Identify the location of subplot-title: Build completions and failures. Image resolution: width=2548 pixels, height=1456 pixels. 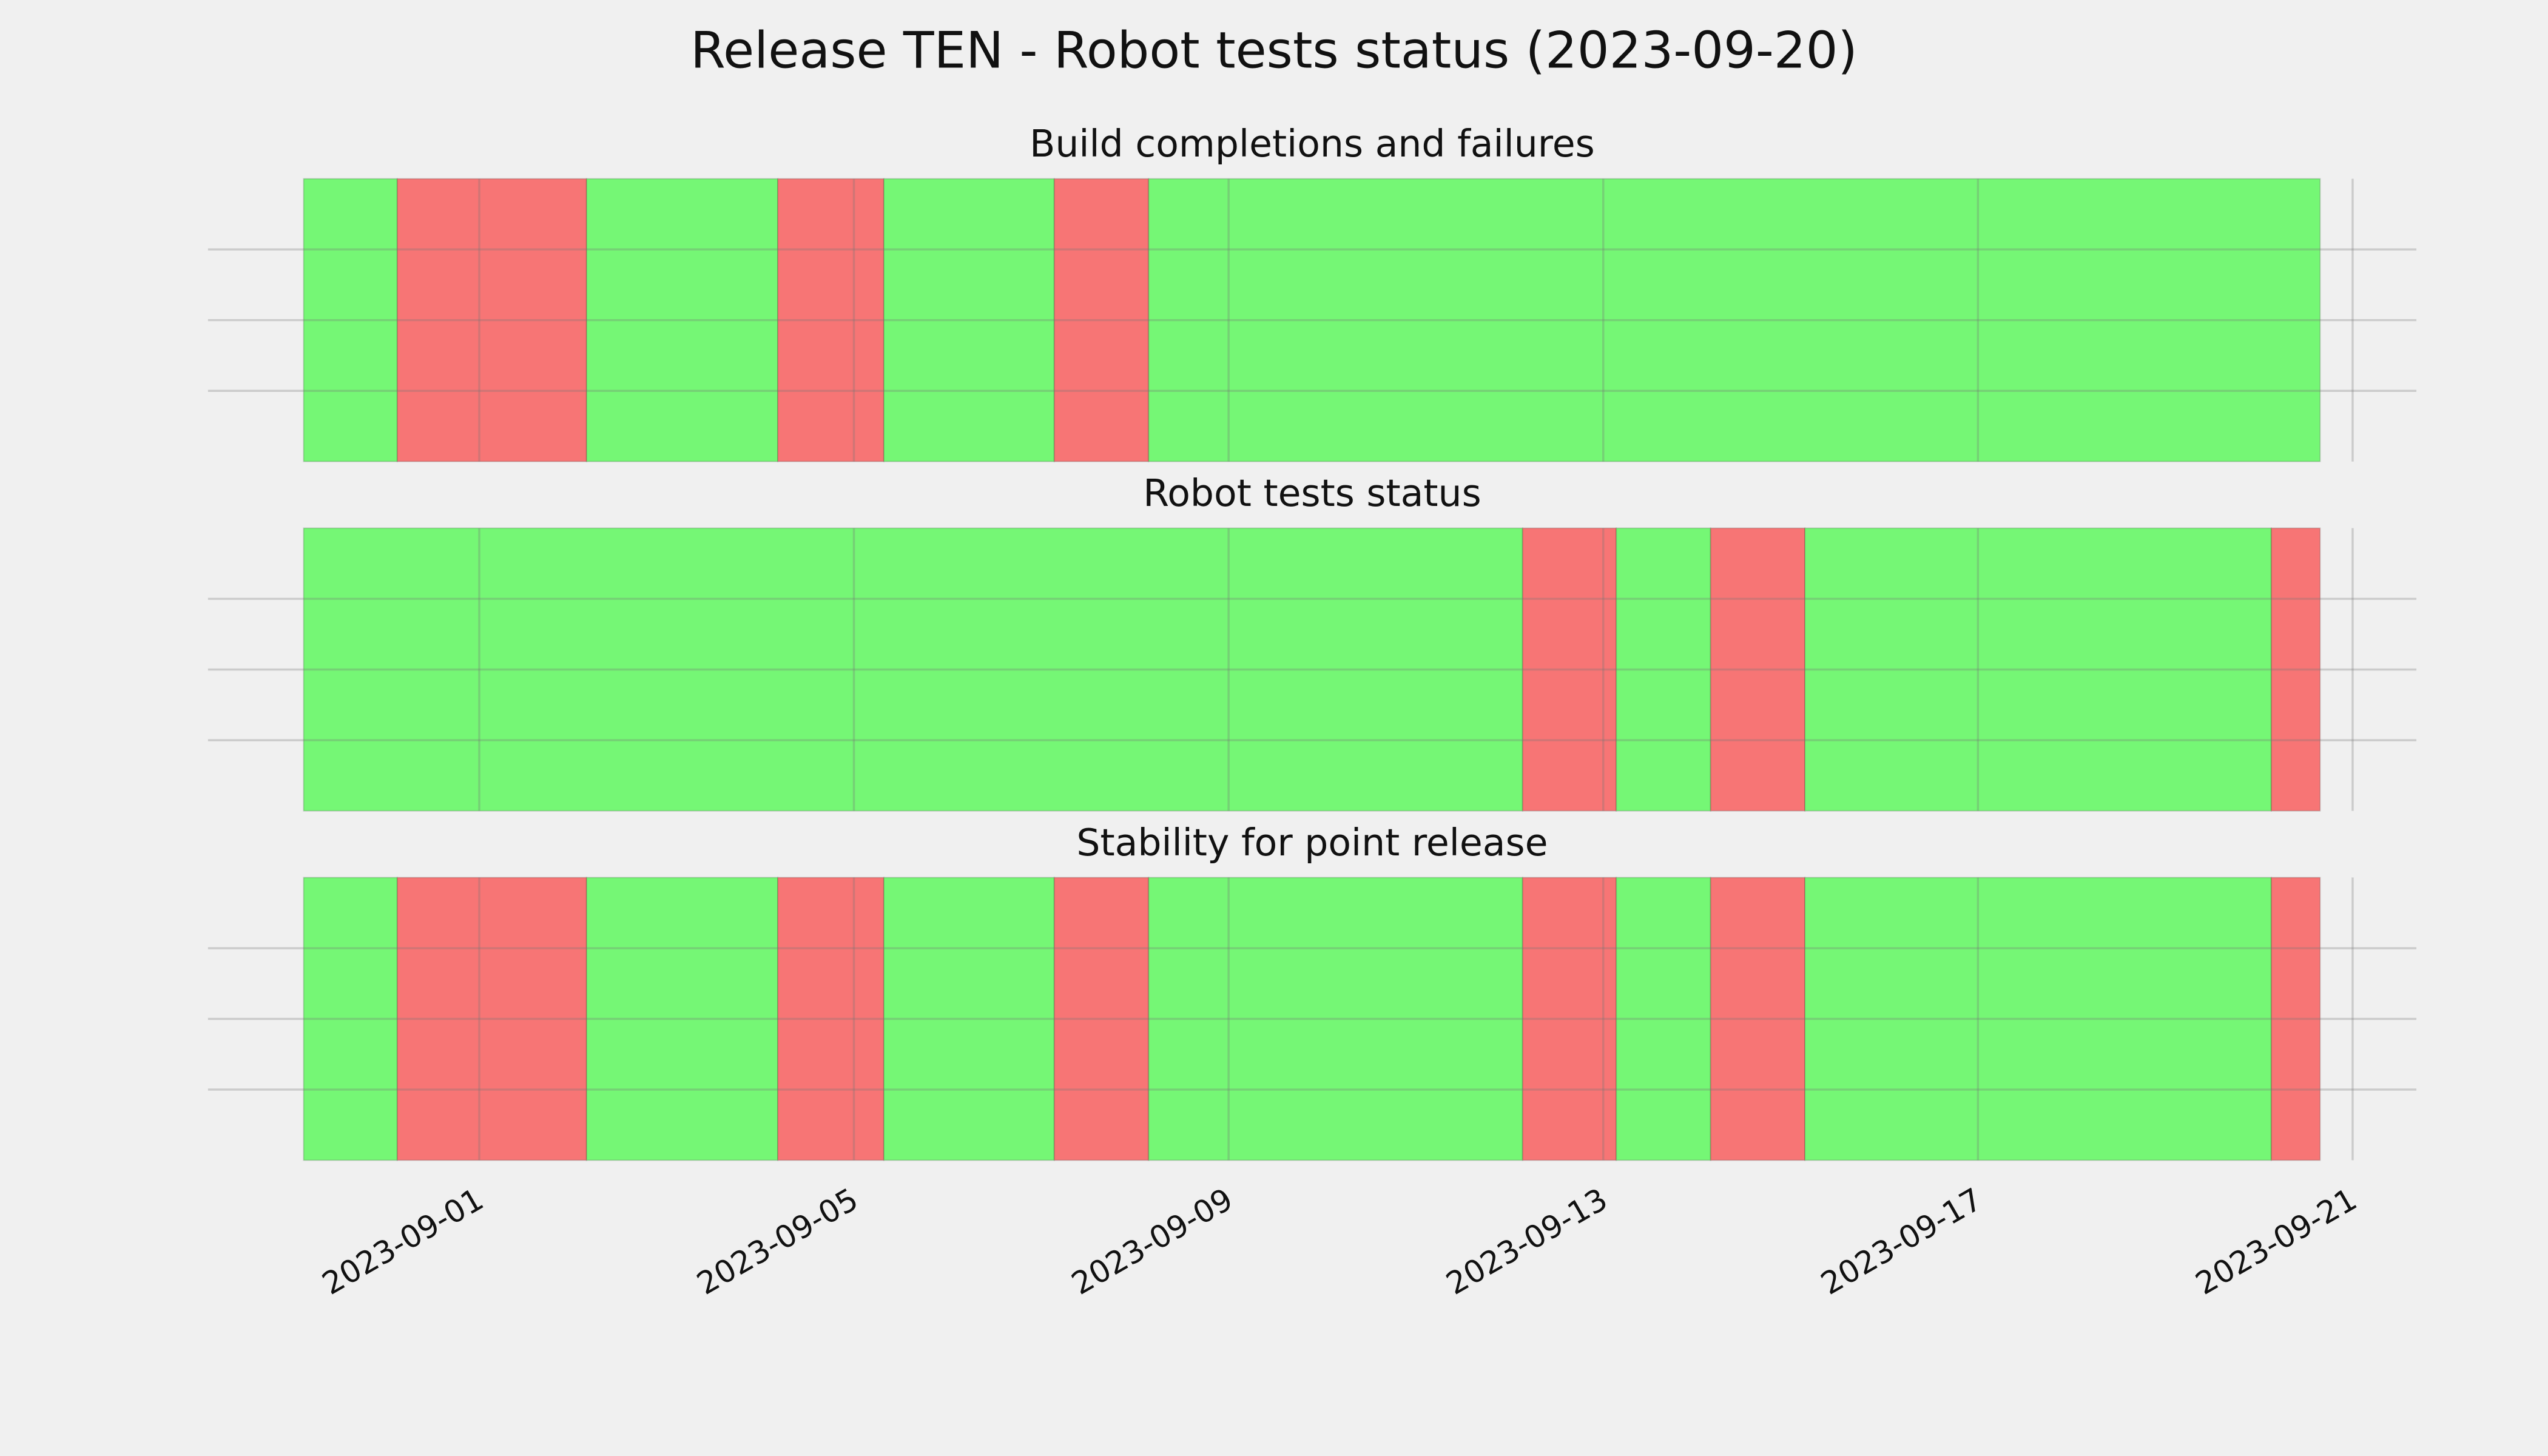
(1312, 144).